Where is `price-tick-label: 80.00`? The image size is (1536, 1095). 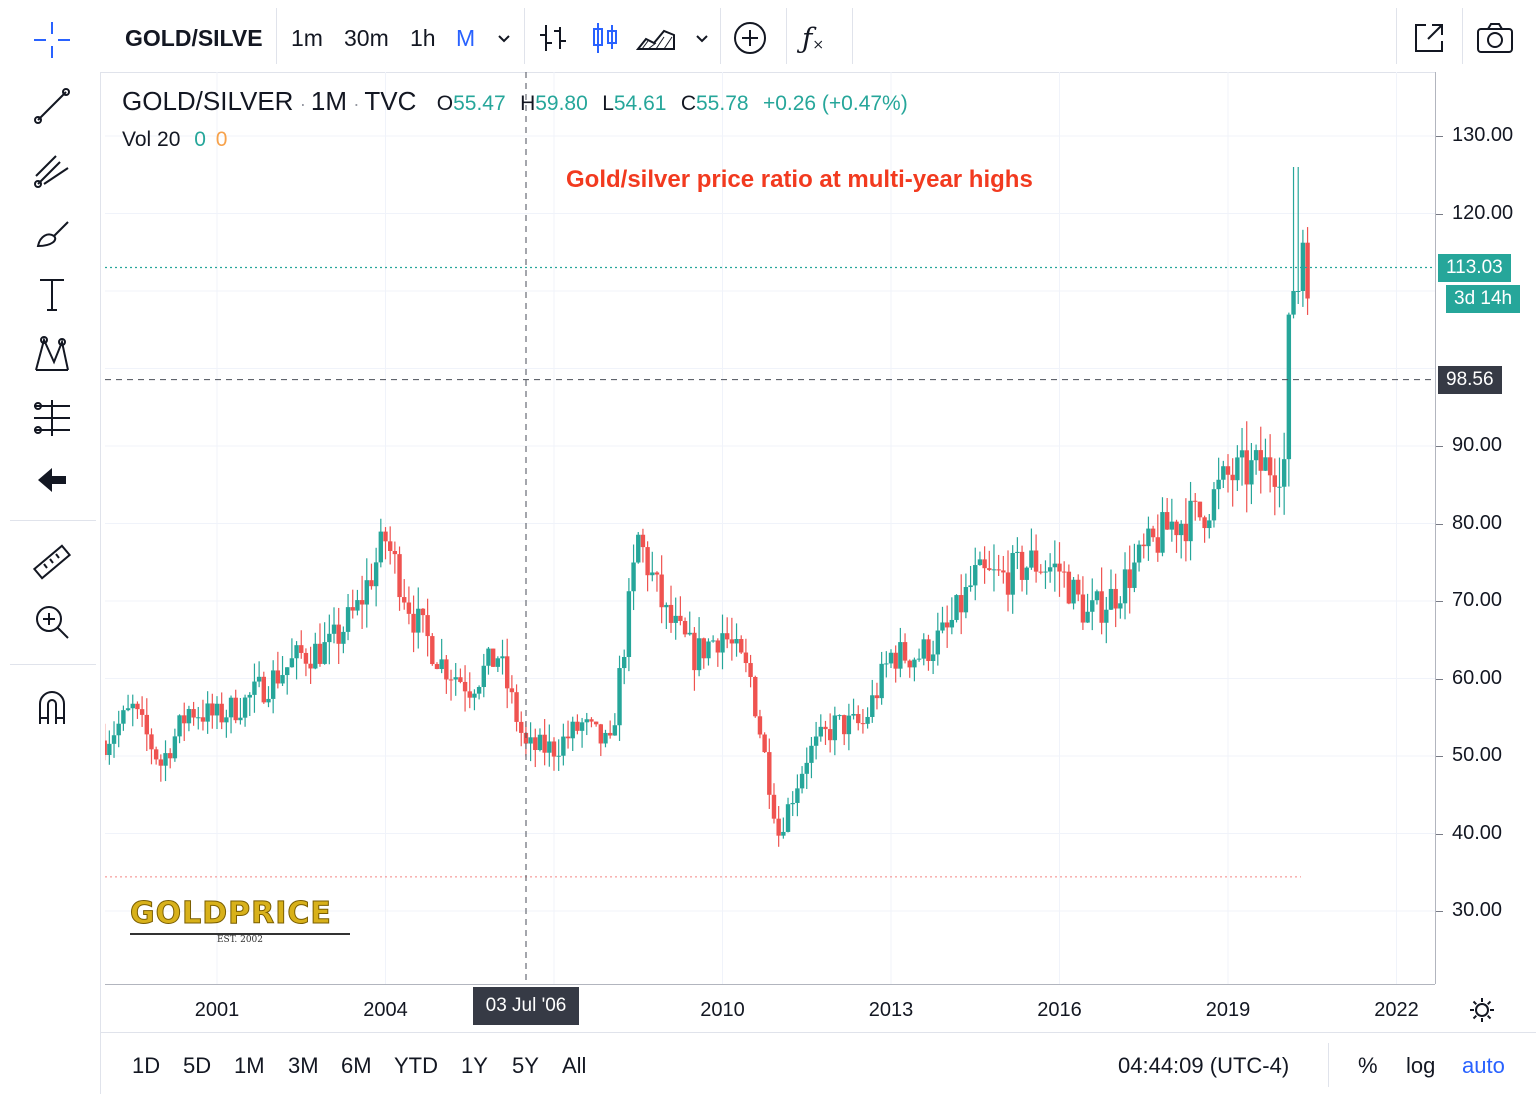
price-tick-label: 80.00 is located at coordinates (1477, 522).